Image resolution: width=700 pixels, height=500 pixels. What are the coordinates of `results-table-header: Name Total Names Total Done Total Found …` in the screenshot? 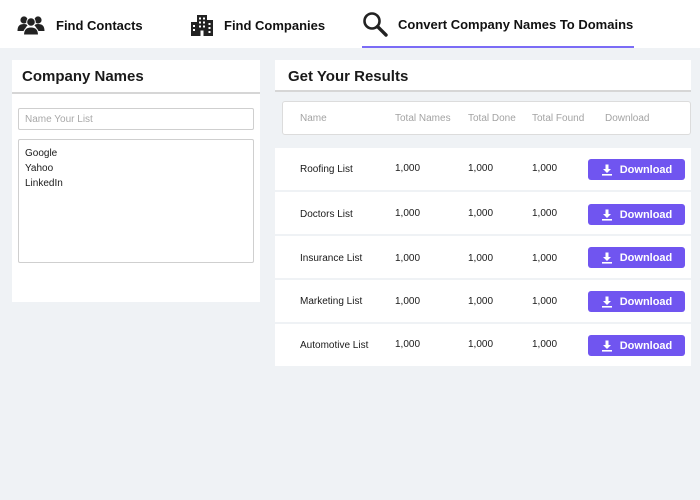 It's located at (486, 118).